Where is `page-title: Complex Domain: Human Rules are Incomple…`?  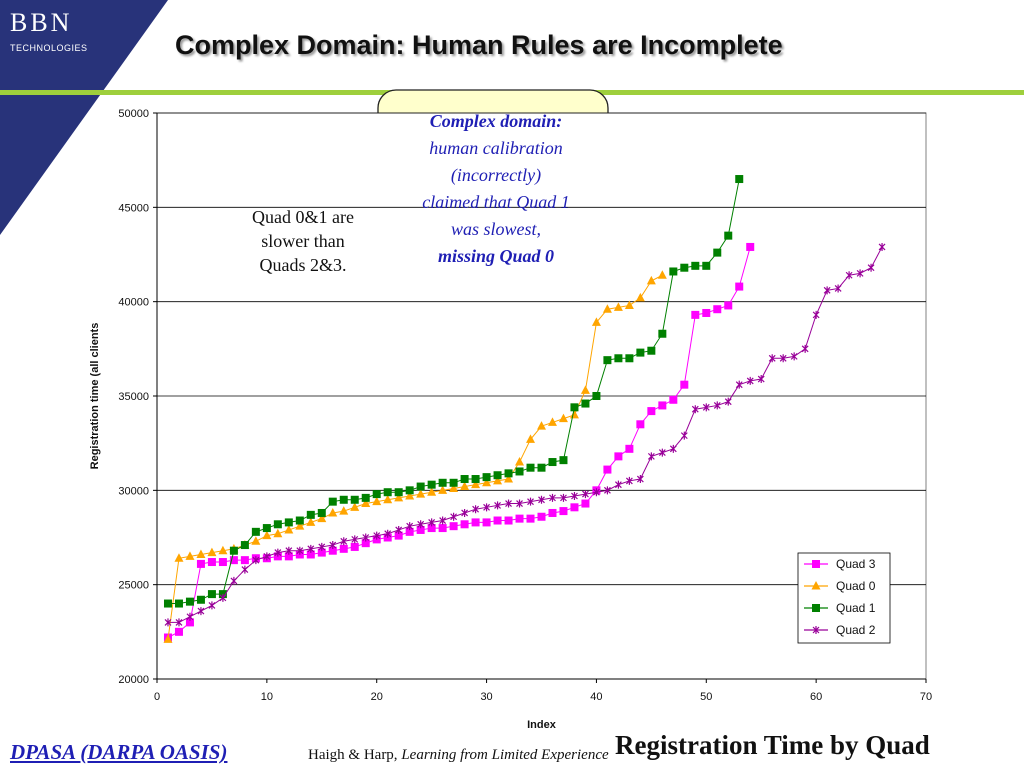
page-title: Complex Domain: Human Rules are Incomple… is located at coordinates (479, 45).